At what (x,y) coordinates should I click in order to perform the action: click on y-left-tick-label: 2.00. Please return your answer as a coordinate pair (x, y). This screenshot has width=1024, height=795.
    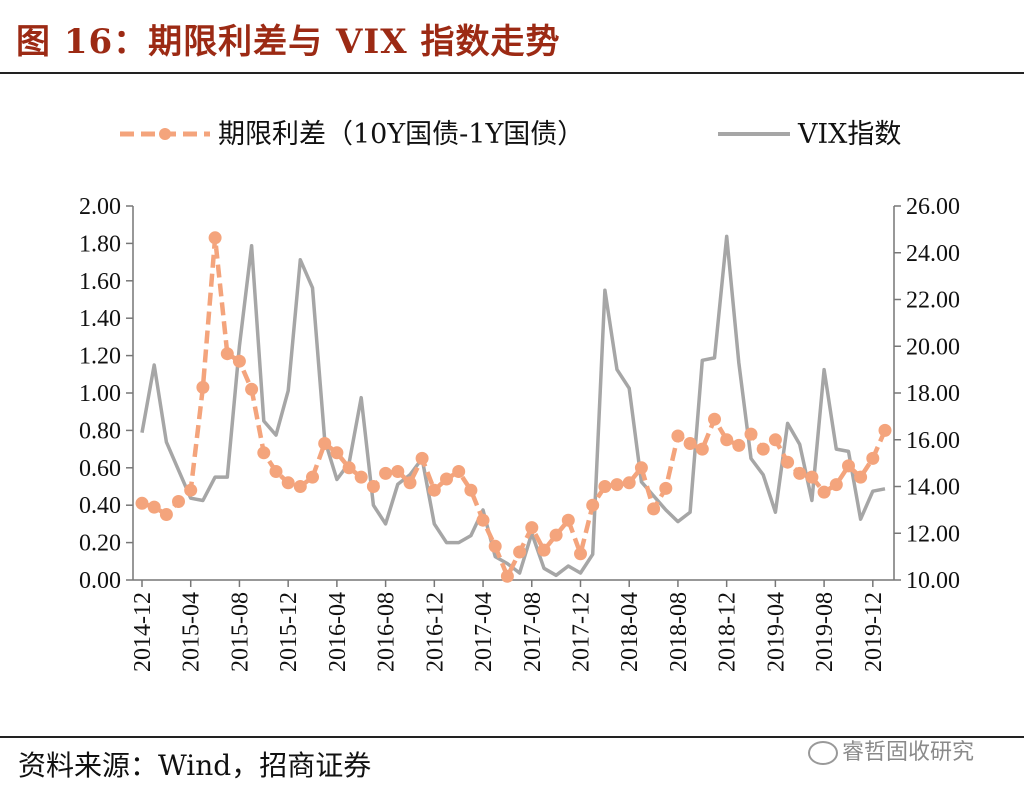
    Looking at the image, I should click on (100, 207).